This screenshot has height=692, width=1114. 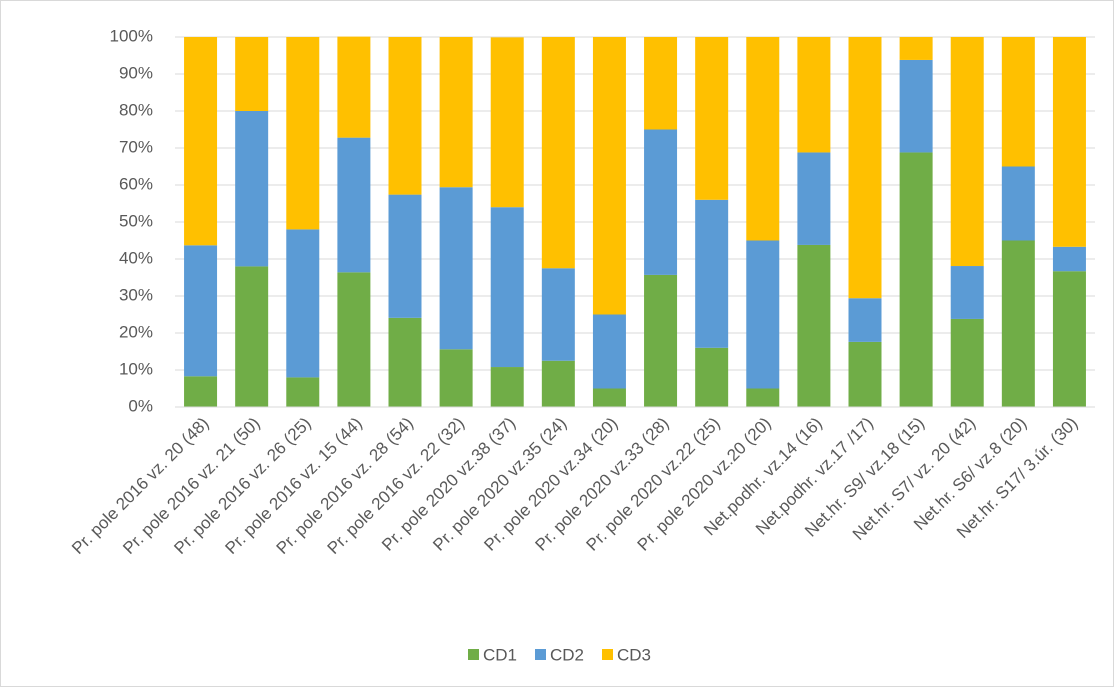 What do you see at coordinates (136, 109) in the screenshot?
I see `y-tick-label: 80%` at bounding box center [136, 109].